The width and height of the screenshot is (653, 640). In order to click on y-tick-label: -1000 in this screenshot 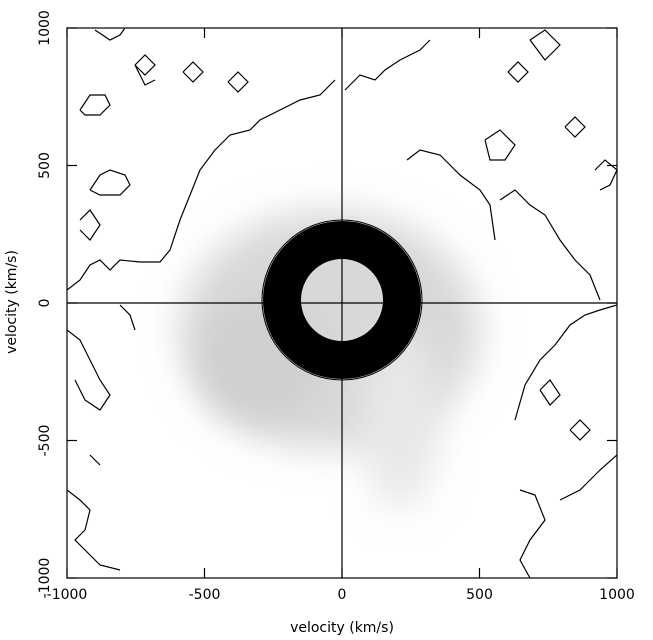, I will do `click(45, 578)`.